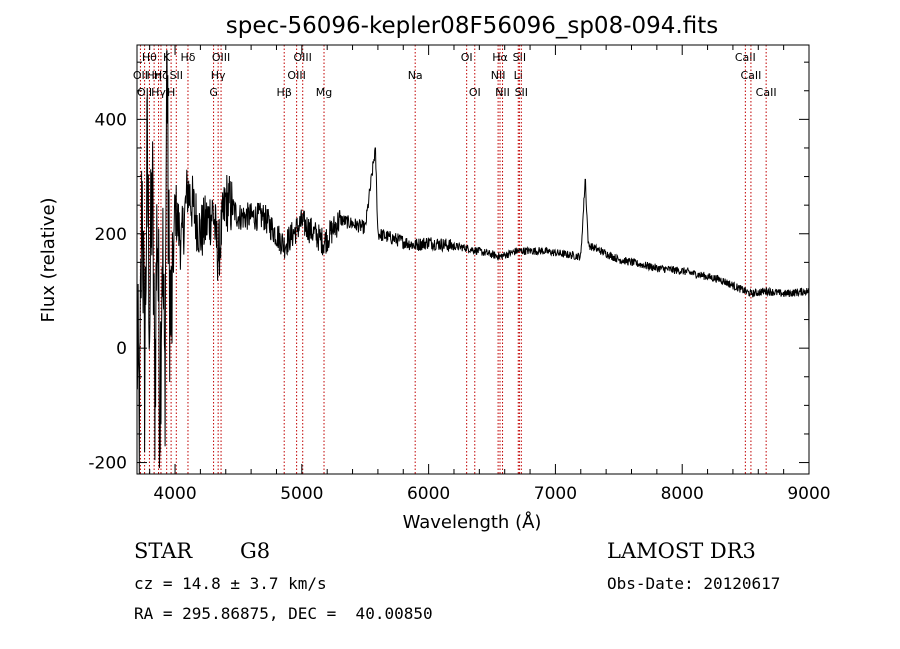 The image size is (900, 649). Describe the element at coordinates (144, 92) in the screenshot. I see `reference-line-label: OII` at that location.